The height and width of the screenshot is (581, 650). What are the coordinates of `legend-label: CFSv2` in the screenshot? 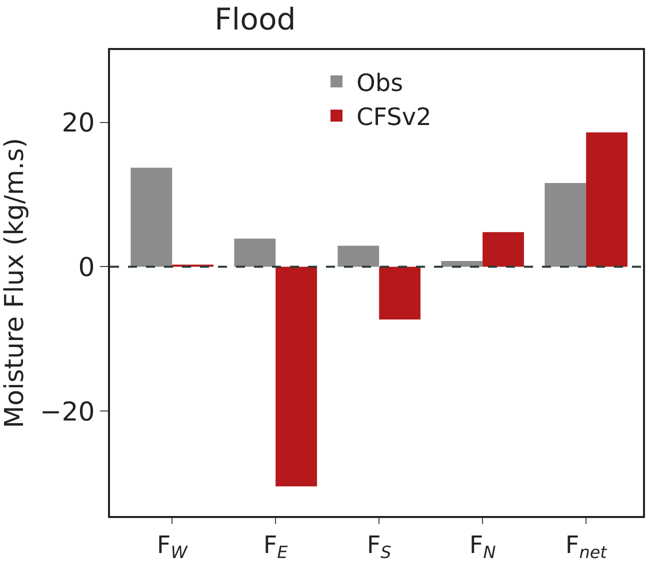 It's located at (394, 116).